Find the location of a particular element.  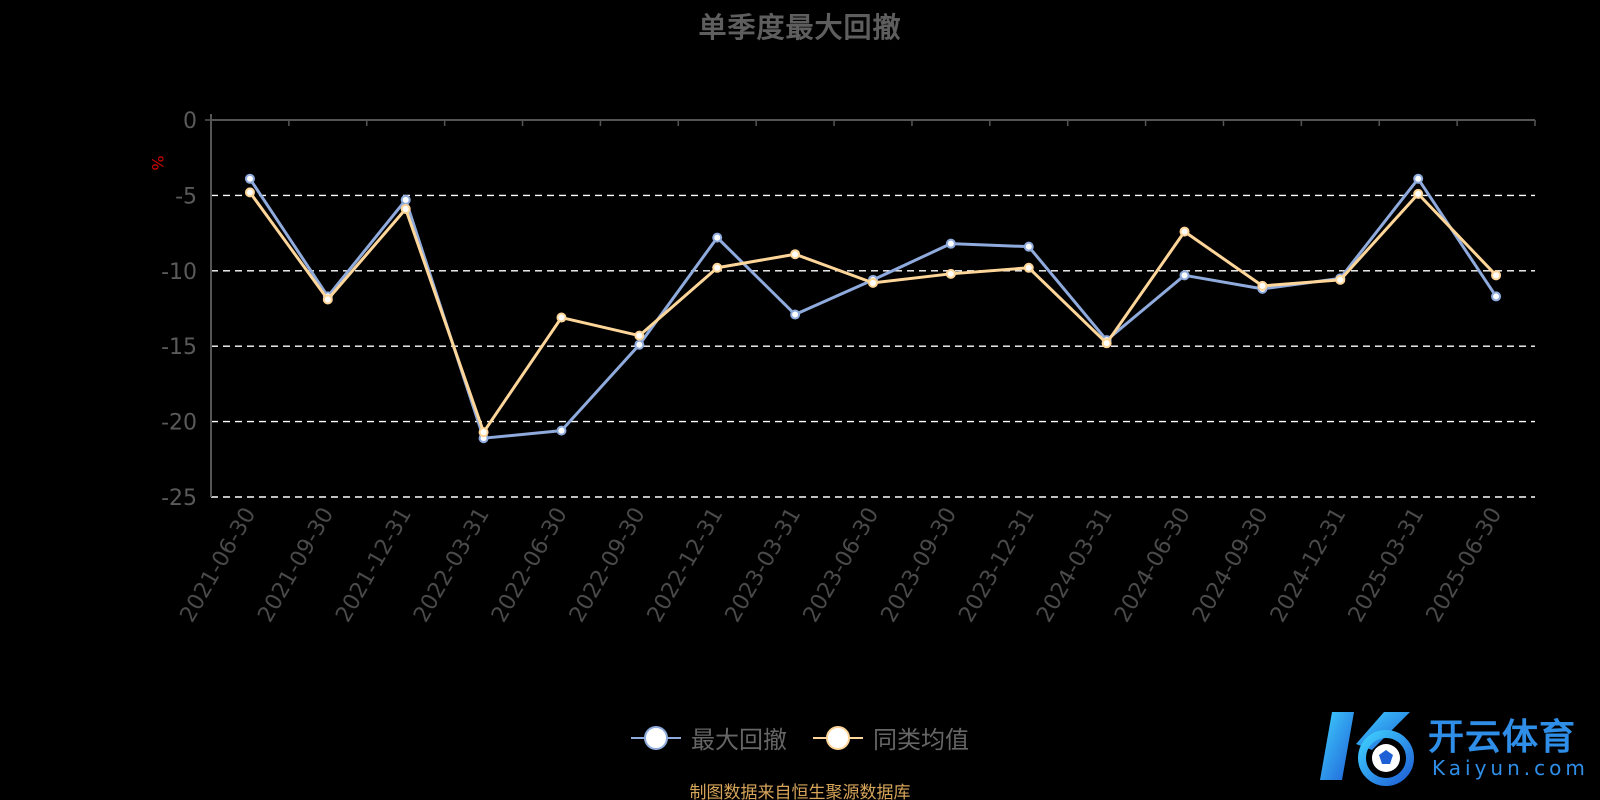

legend-label-max-drawdown: 最大回撤 is located at coordinates (739, 740).